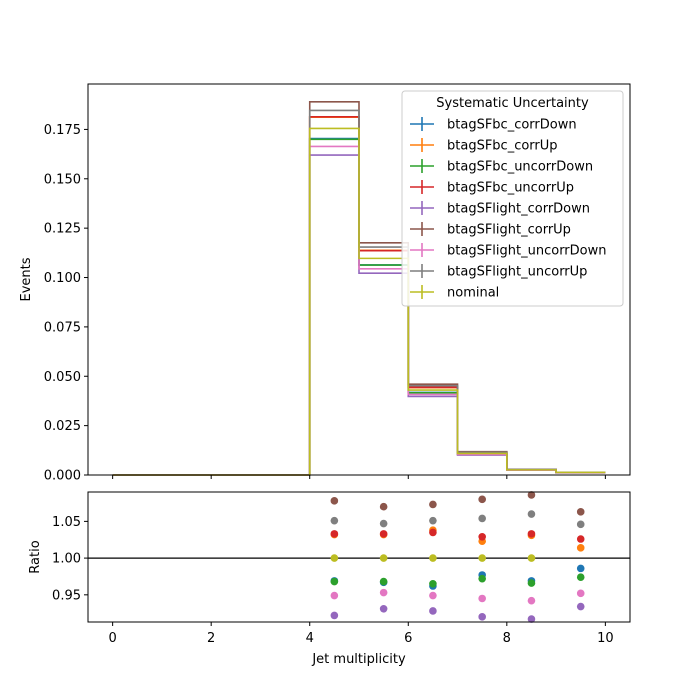  What do you see at coordinates (211, 638) in the screenshot?
I see `x-tick-label: 2` at bounding box center [211, 638].